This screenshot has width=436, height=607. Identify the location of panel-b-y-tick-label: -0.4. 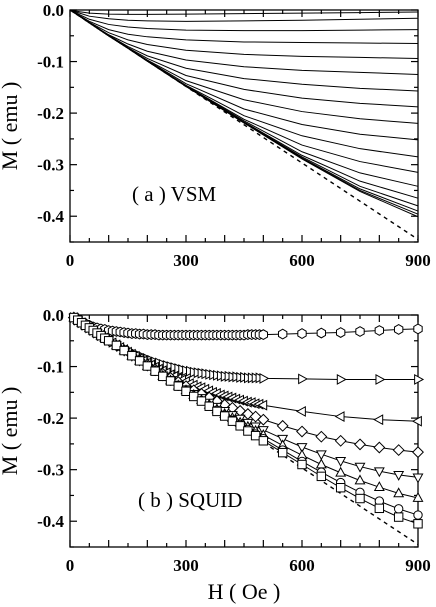
(50, 521).